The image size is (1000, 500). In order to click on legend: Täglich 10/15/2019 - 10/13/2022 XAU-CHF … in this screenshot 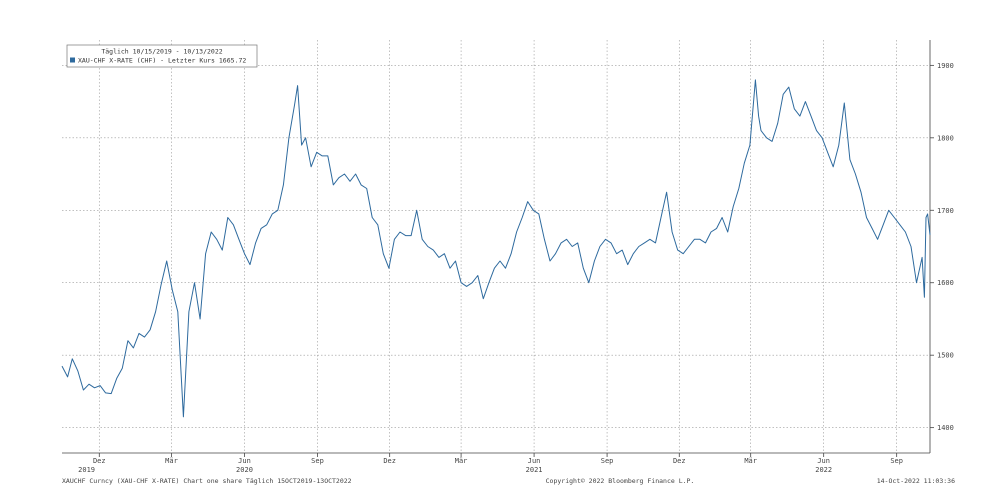, I will do `click(162, 56)`.